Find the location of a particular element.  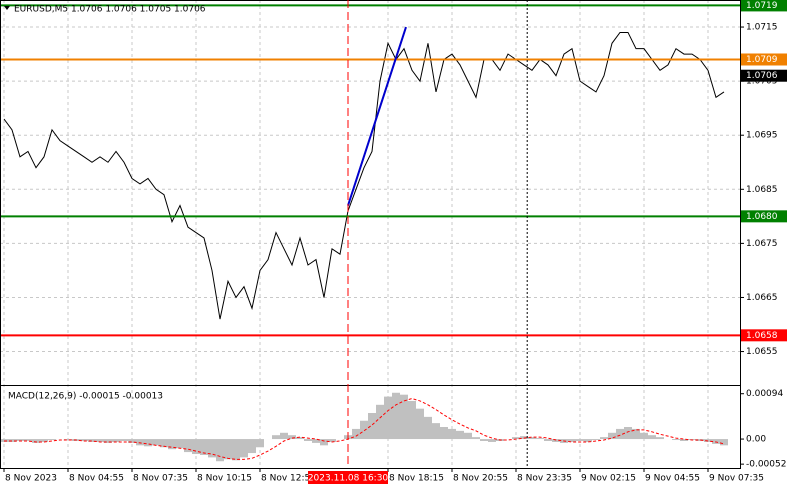

y-tick-label: 1.0695 is located at coordinates (762, 136).